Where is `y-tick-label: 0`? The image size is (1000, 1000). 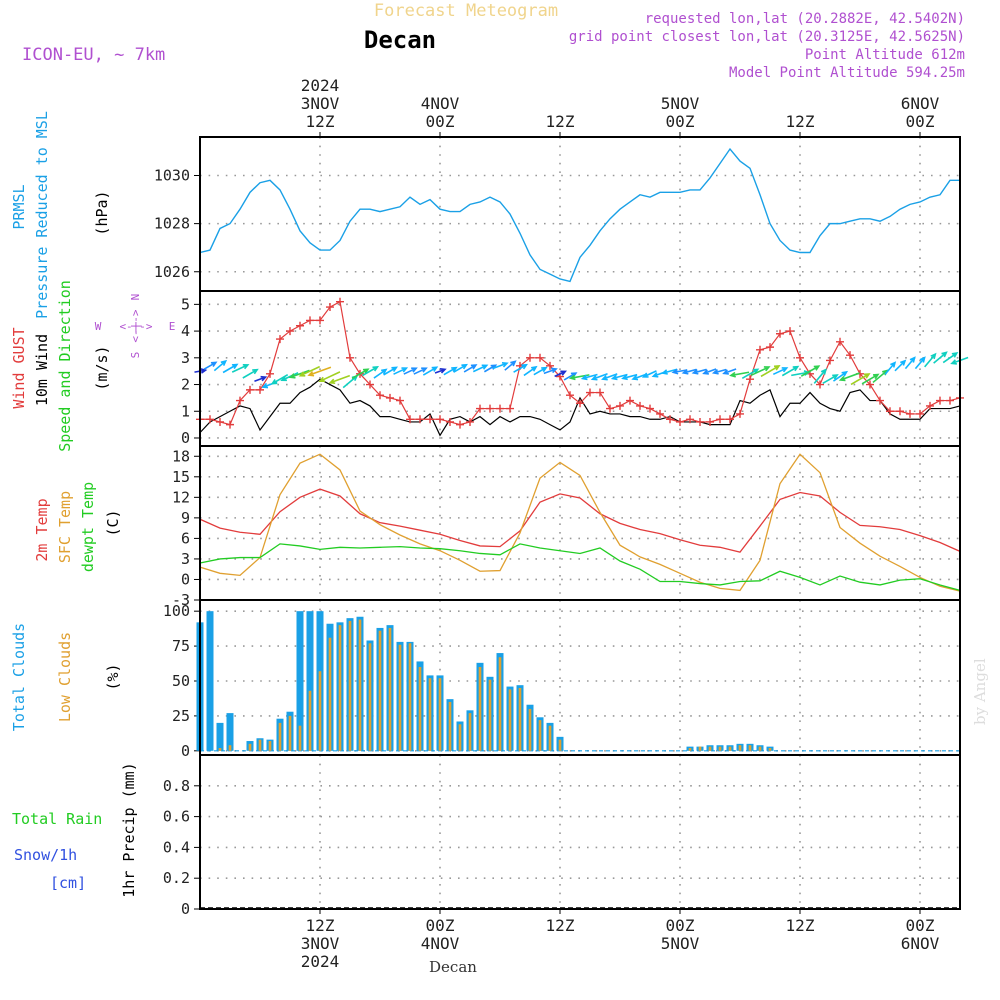 y-tick-label: 0 is located at coordinates (185, 909).